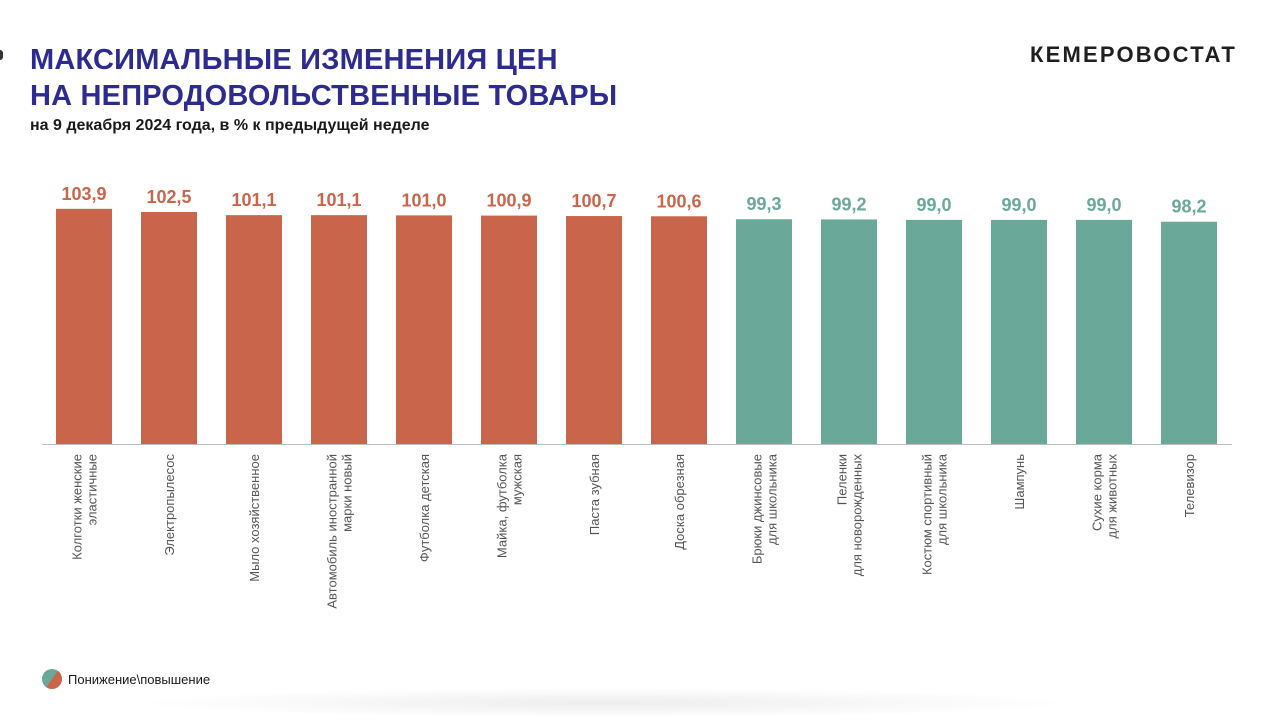 This screenshot has height=718, width=1280. What do you see at coordinates (332, 531) in the screenshot?
I see `category-label-line: Автомобиль иностранной` at bounding box center [332, 531].